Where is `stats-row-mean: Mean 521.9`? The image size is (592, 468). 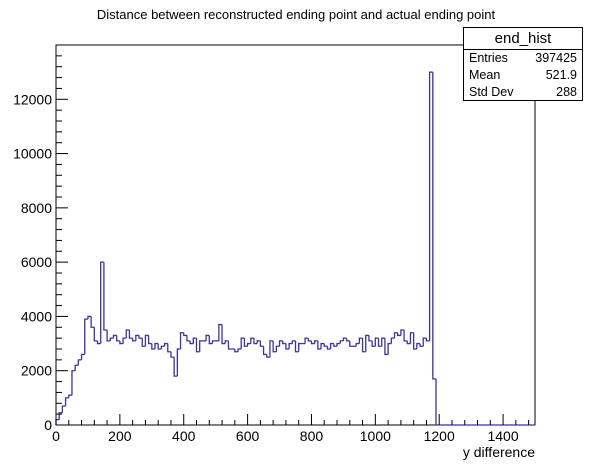
stats-row-mean: Mean 521.9 is located at coordinates (523, 75).